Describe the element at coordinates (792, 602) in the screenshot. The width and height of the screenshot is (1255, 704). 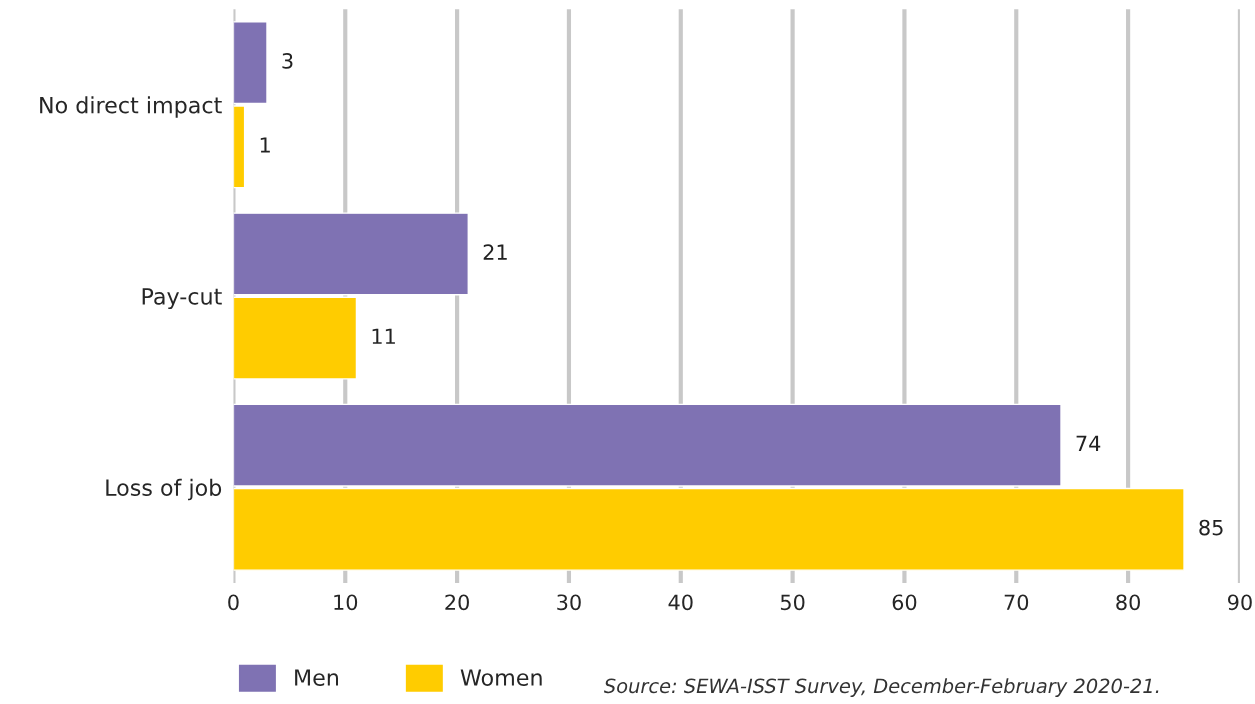
I see `x-tick-label: 50` at that location.